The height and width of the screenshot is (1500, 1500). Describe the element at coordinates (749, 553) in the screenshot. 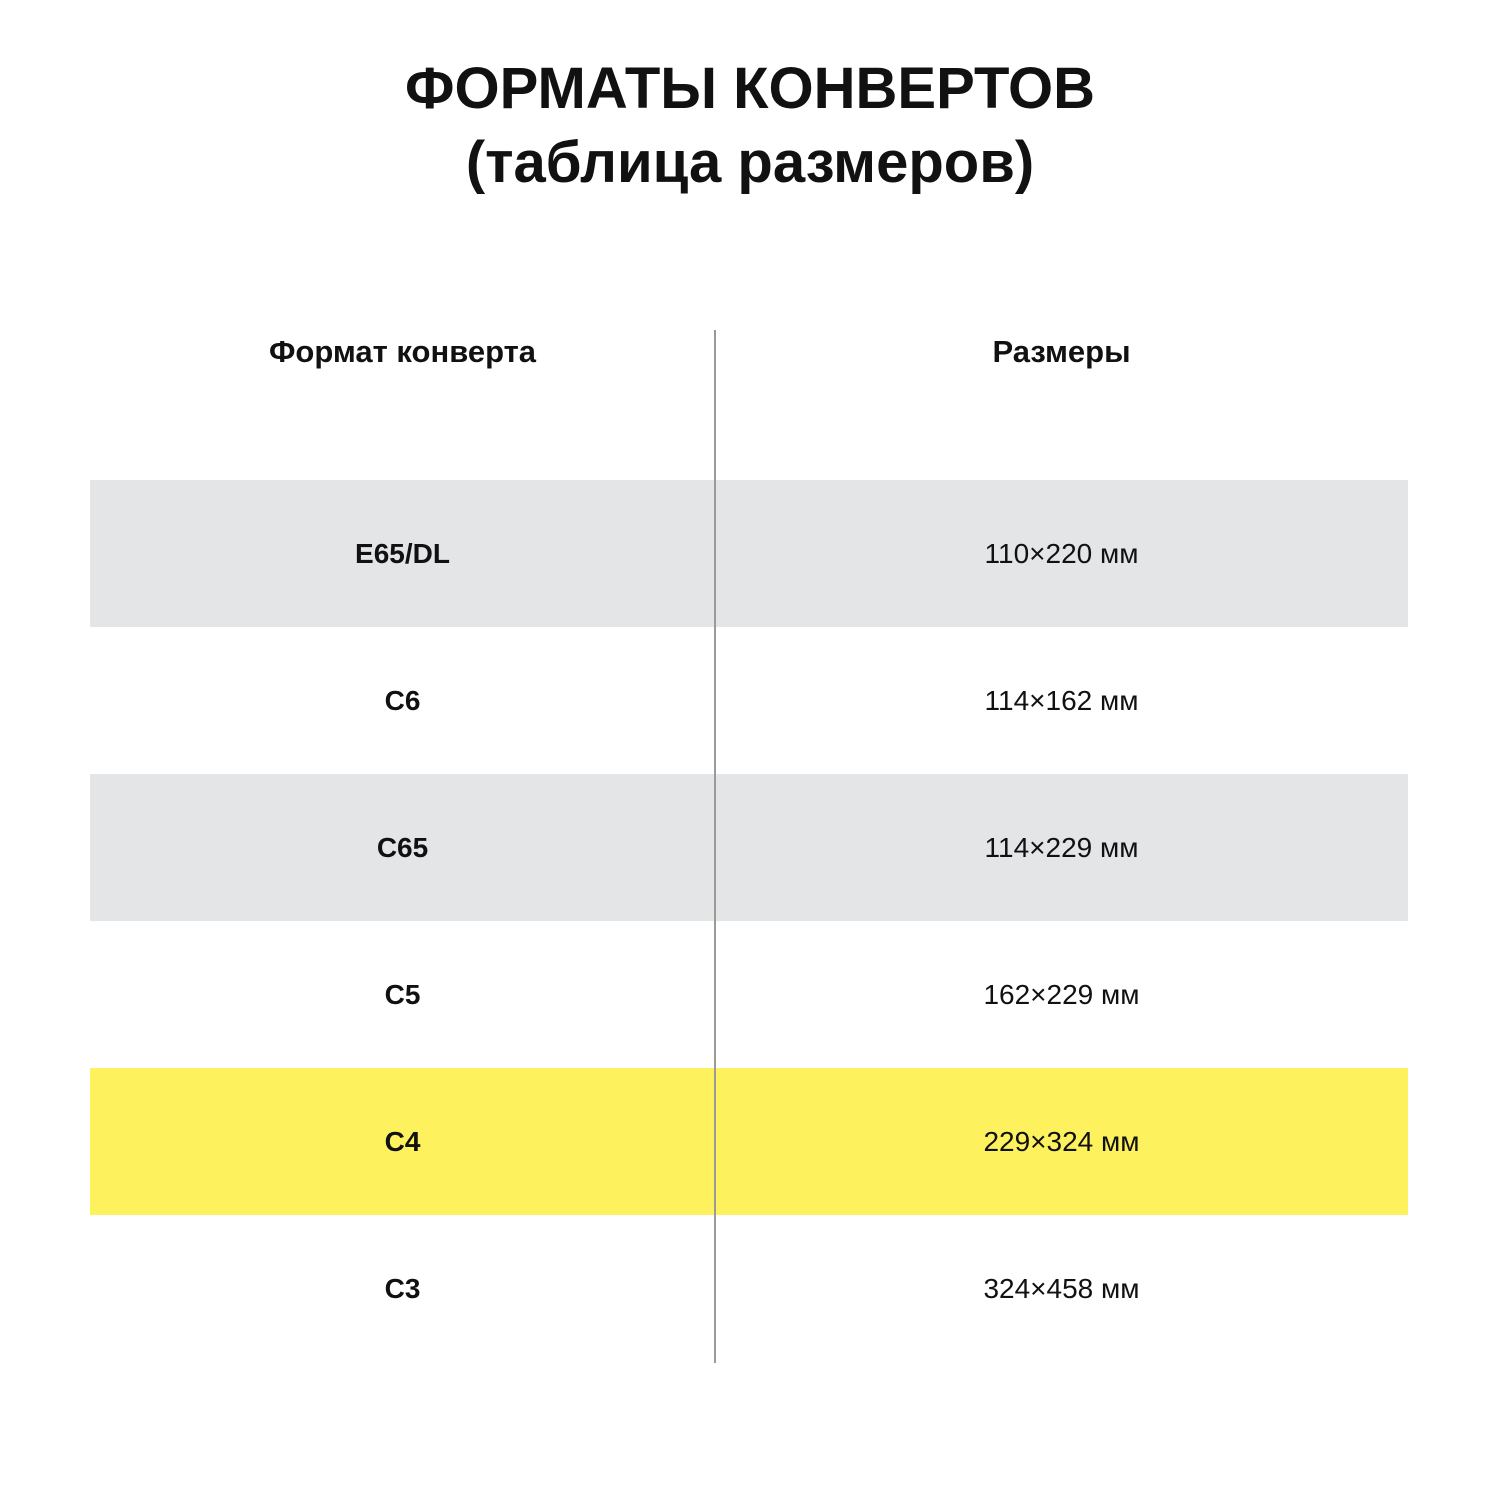

I see `table-row: E65/DL 110×220 мм` at that location.